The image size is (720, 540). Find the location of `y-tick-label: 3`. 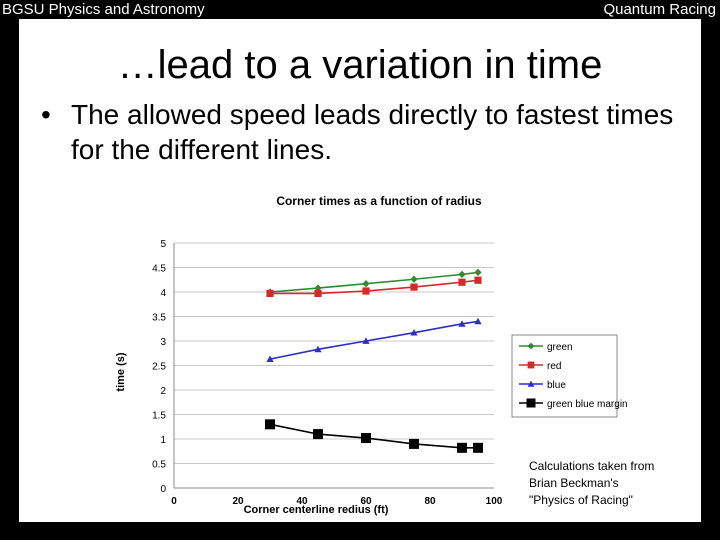

y-tick-label: 3 is located at coordinates (163, 342).